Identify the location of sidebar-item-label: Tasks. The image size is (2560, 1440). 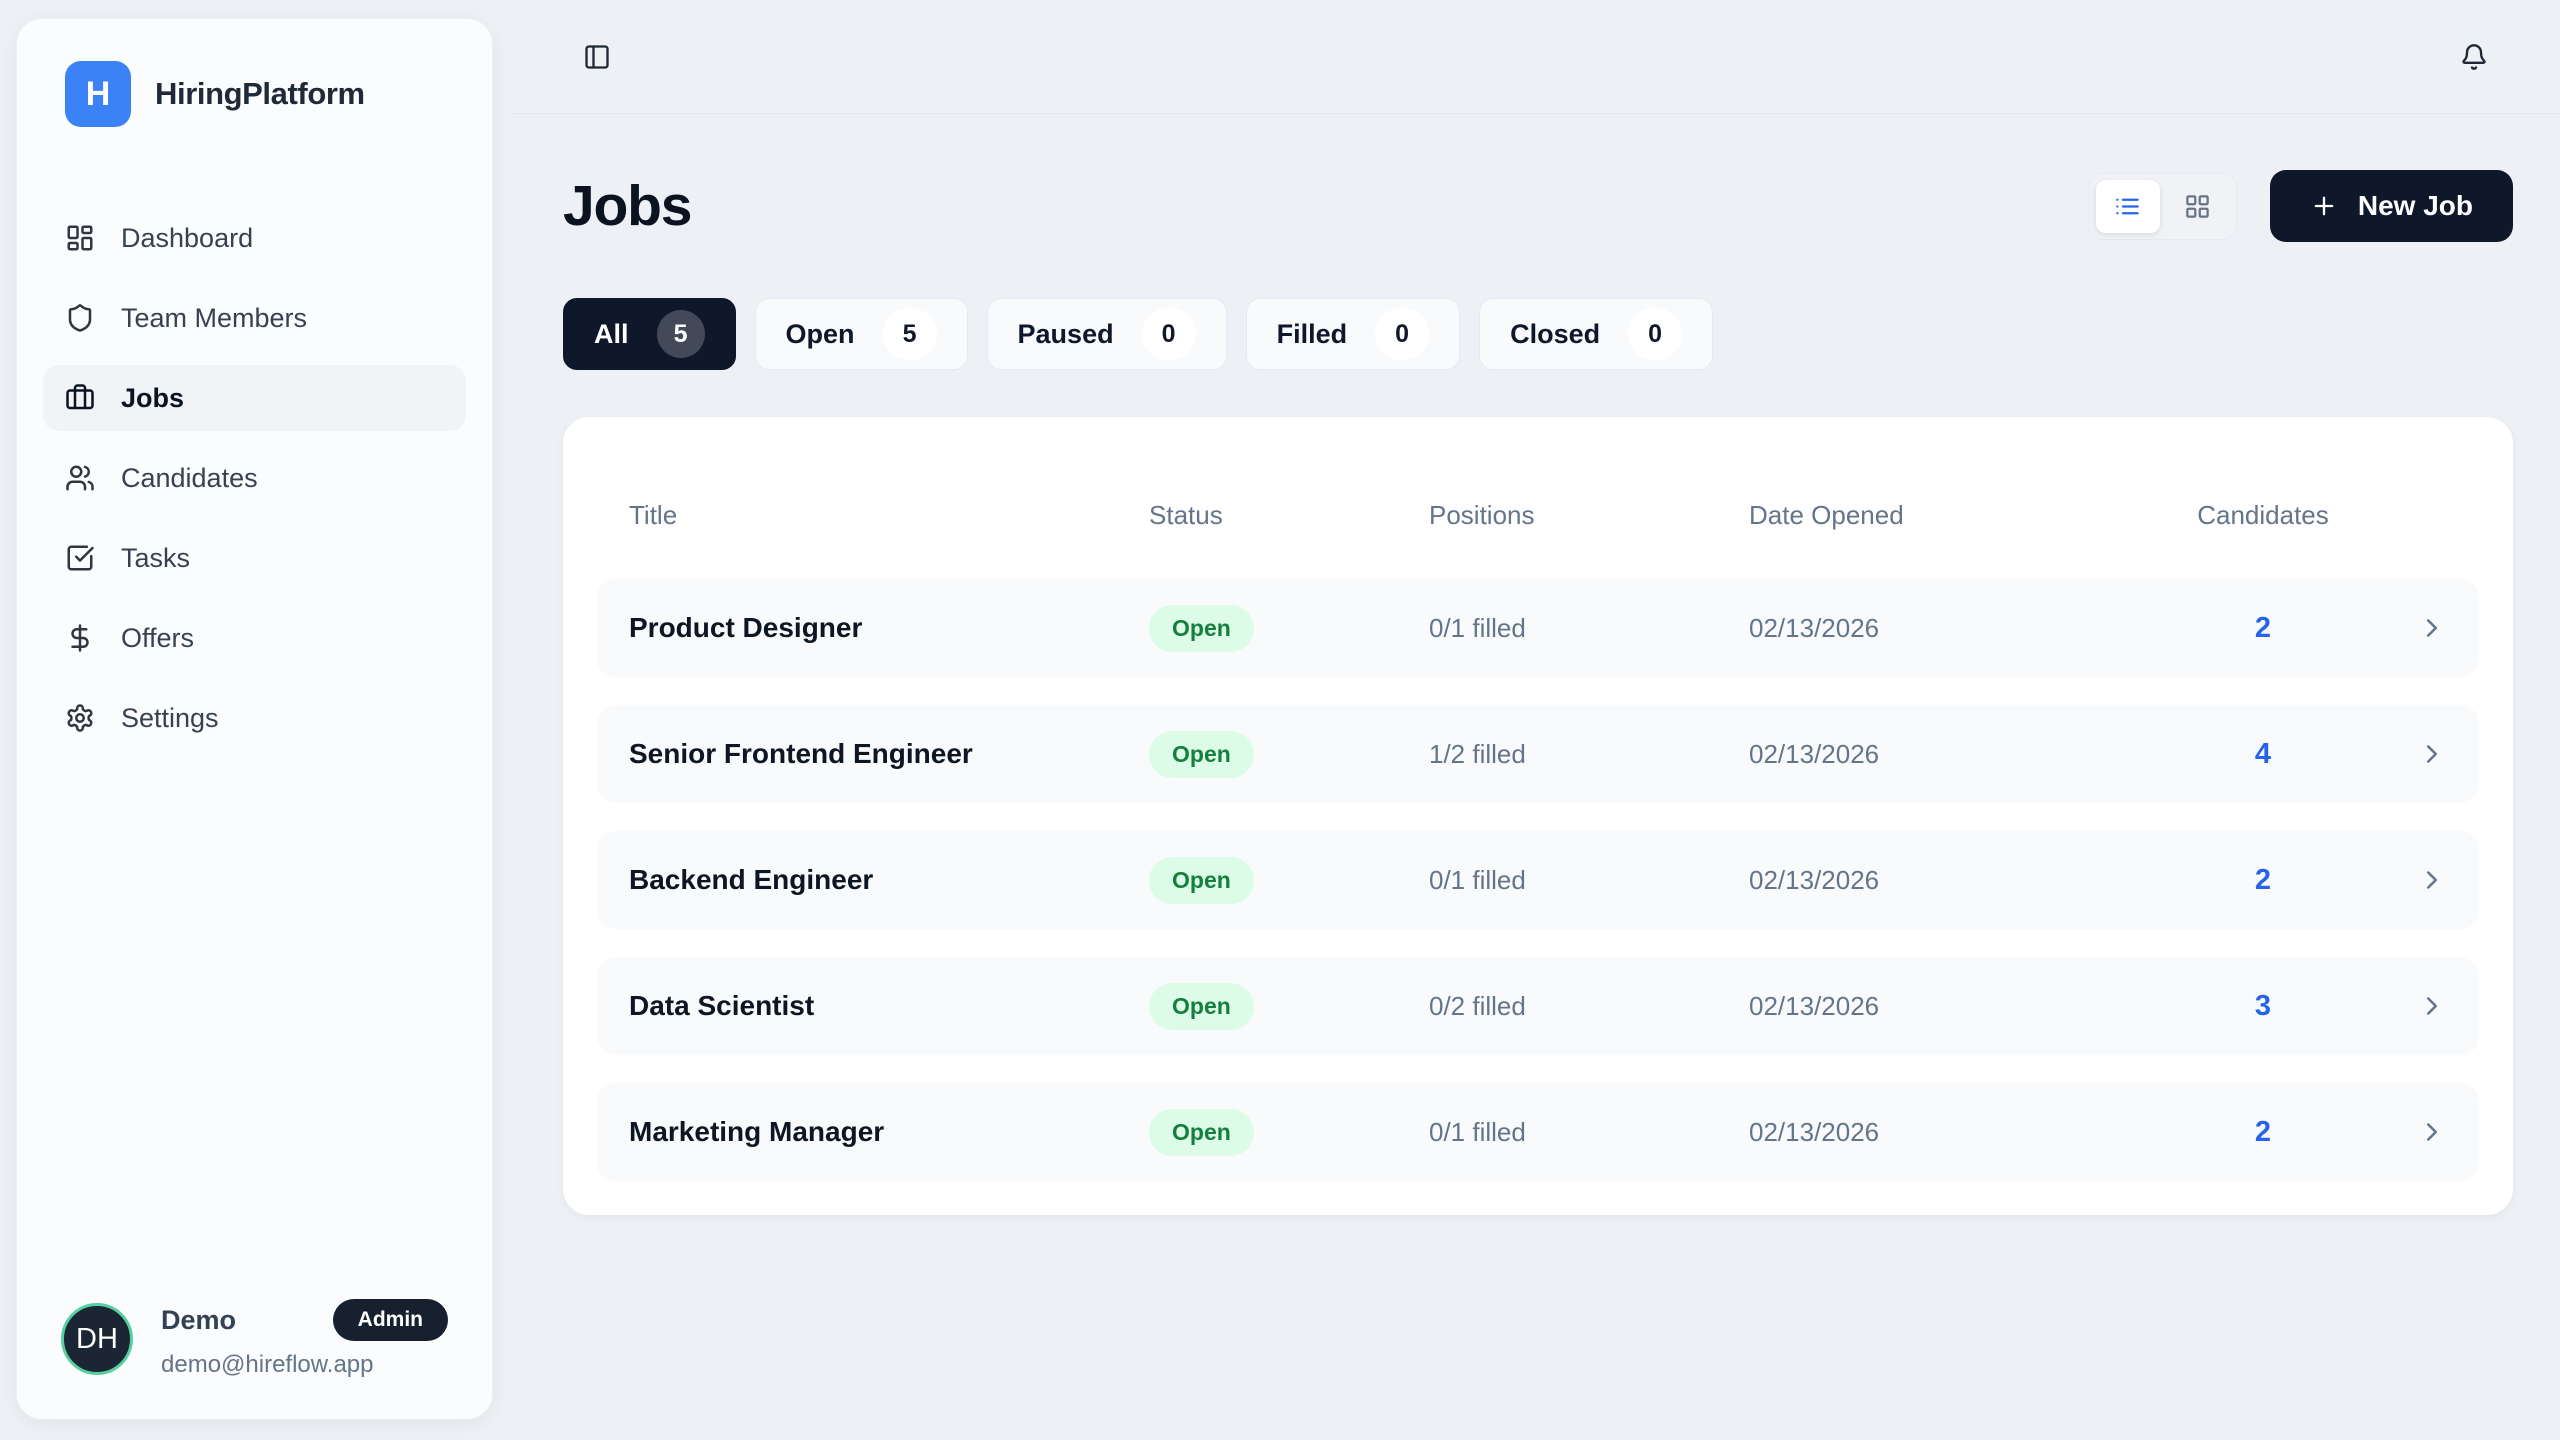
(156, 557).